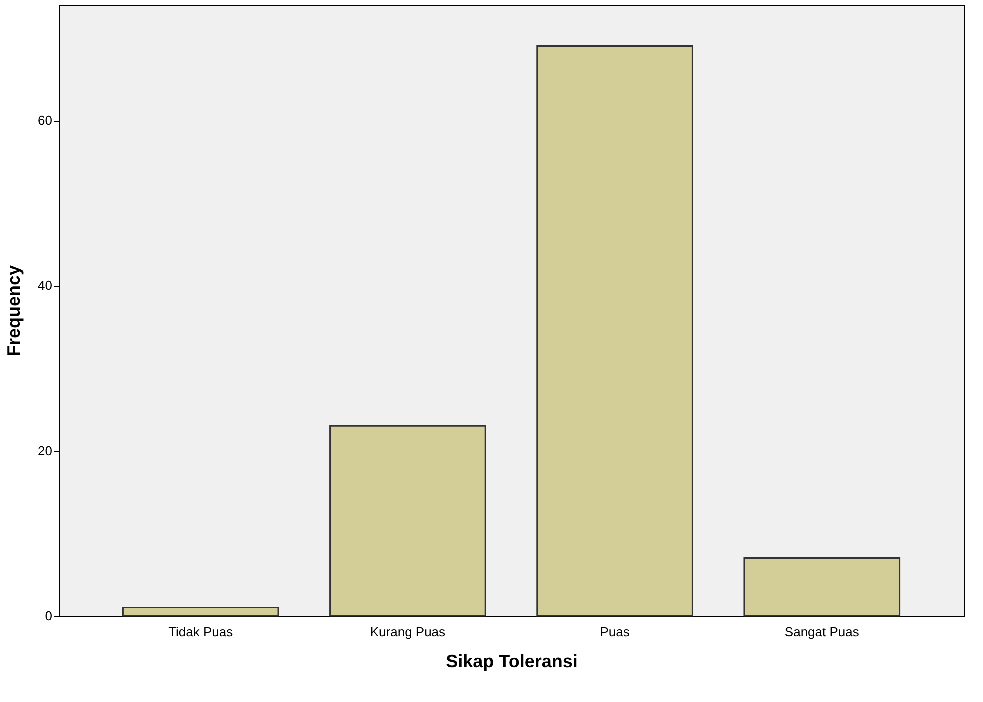 The image size is (983, 702). What do you see at coordinates (48, 616) in the screenshot?
I see `y-tick-label: 0` at bounding box center [48, 616].